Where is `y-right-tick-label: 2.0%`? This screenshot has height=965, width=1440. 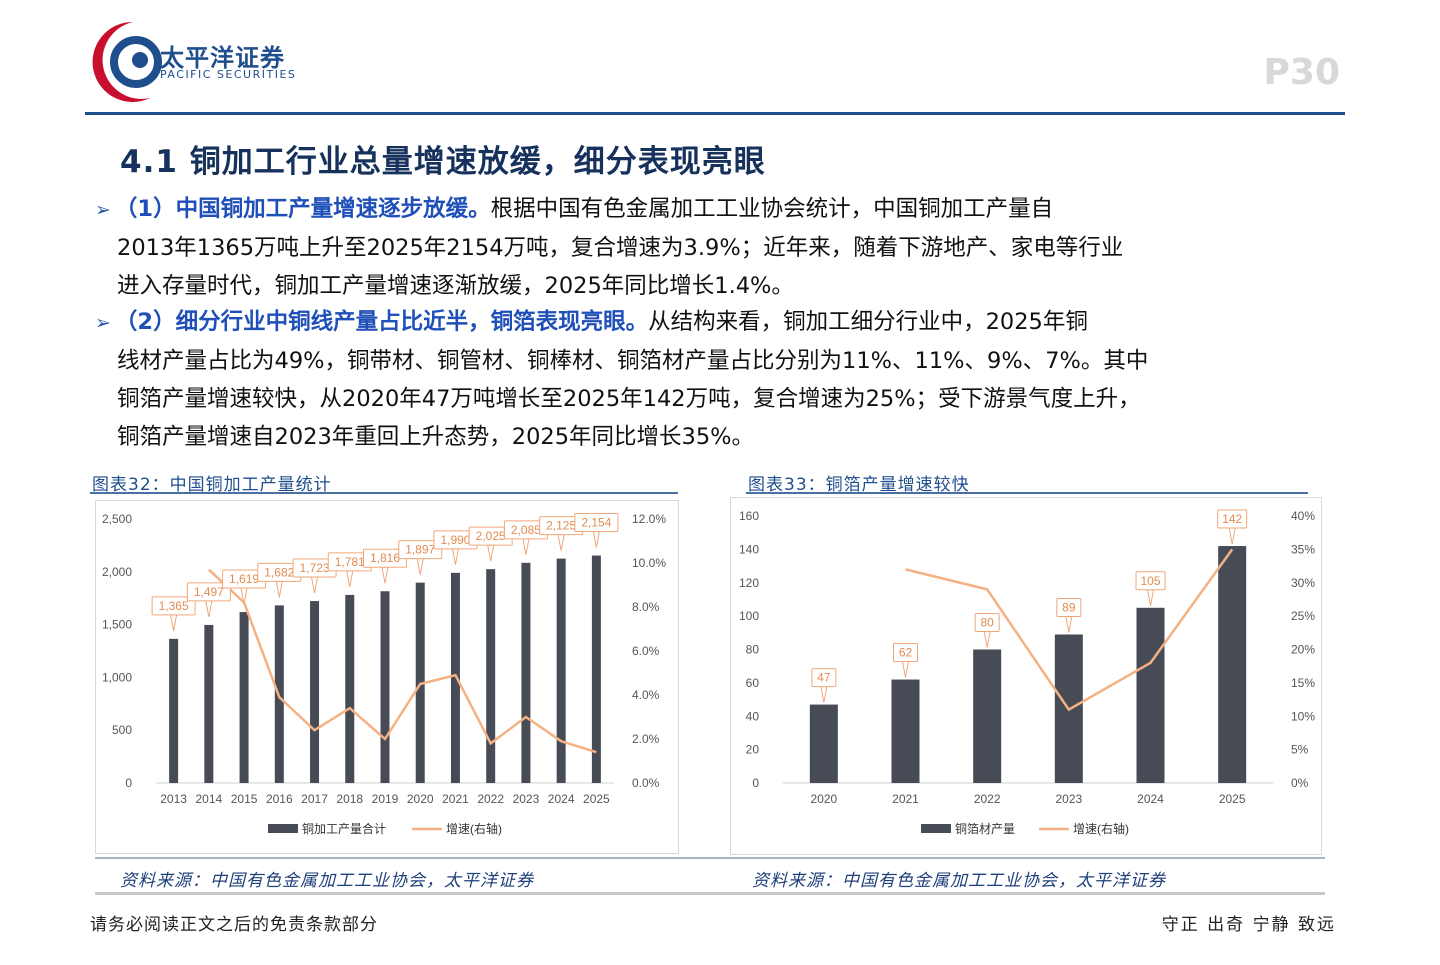
y-right-tick-label: 2.0% is located at coordinates (646, 739).